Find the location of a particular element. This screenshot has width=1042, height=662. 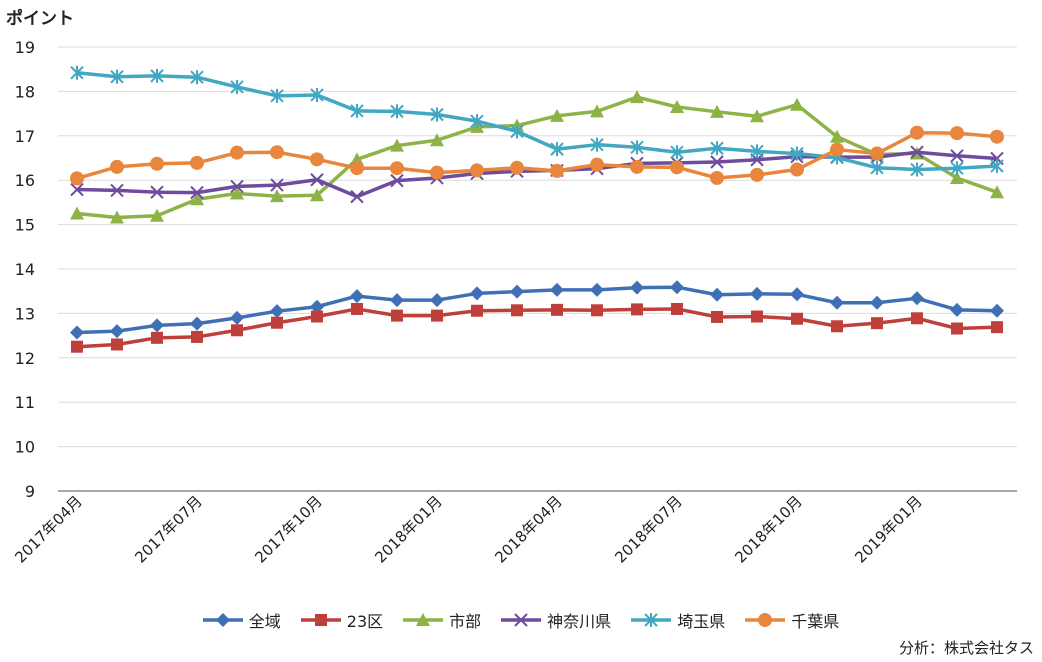

y-tick-label: 12 is located at coordinates (25, 358).